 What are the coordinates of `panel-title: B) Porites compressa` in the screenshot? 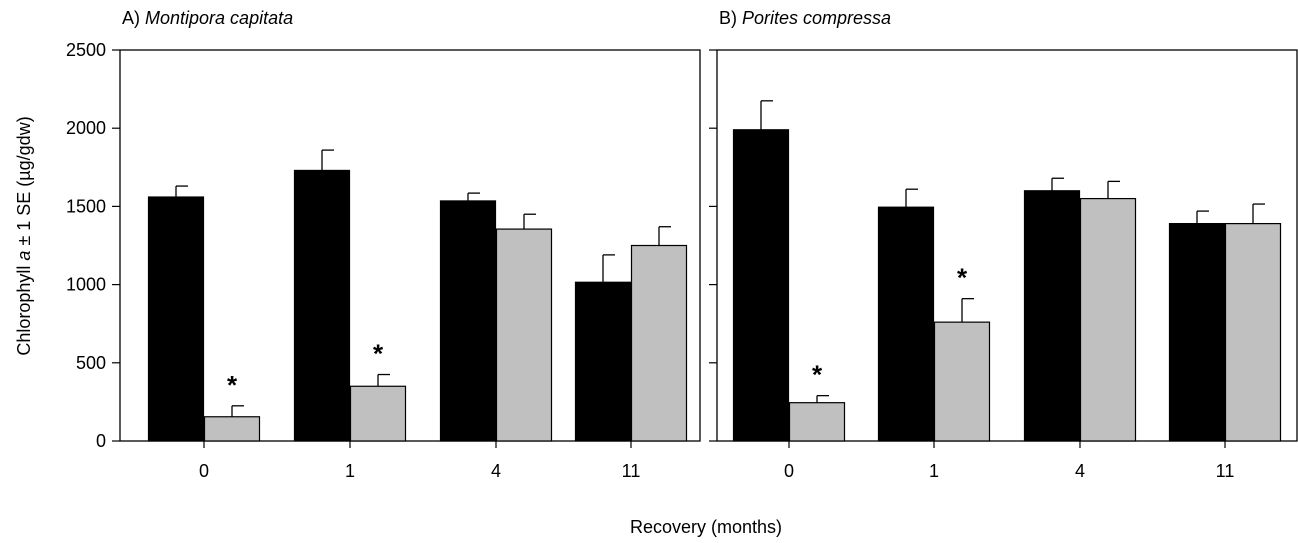 It's located at (805, 18).